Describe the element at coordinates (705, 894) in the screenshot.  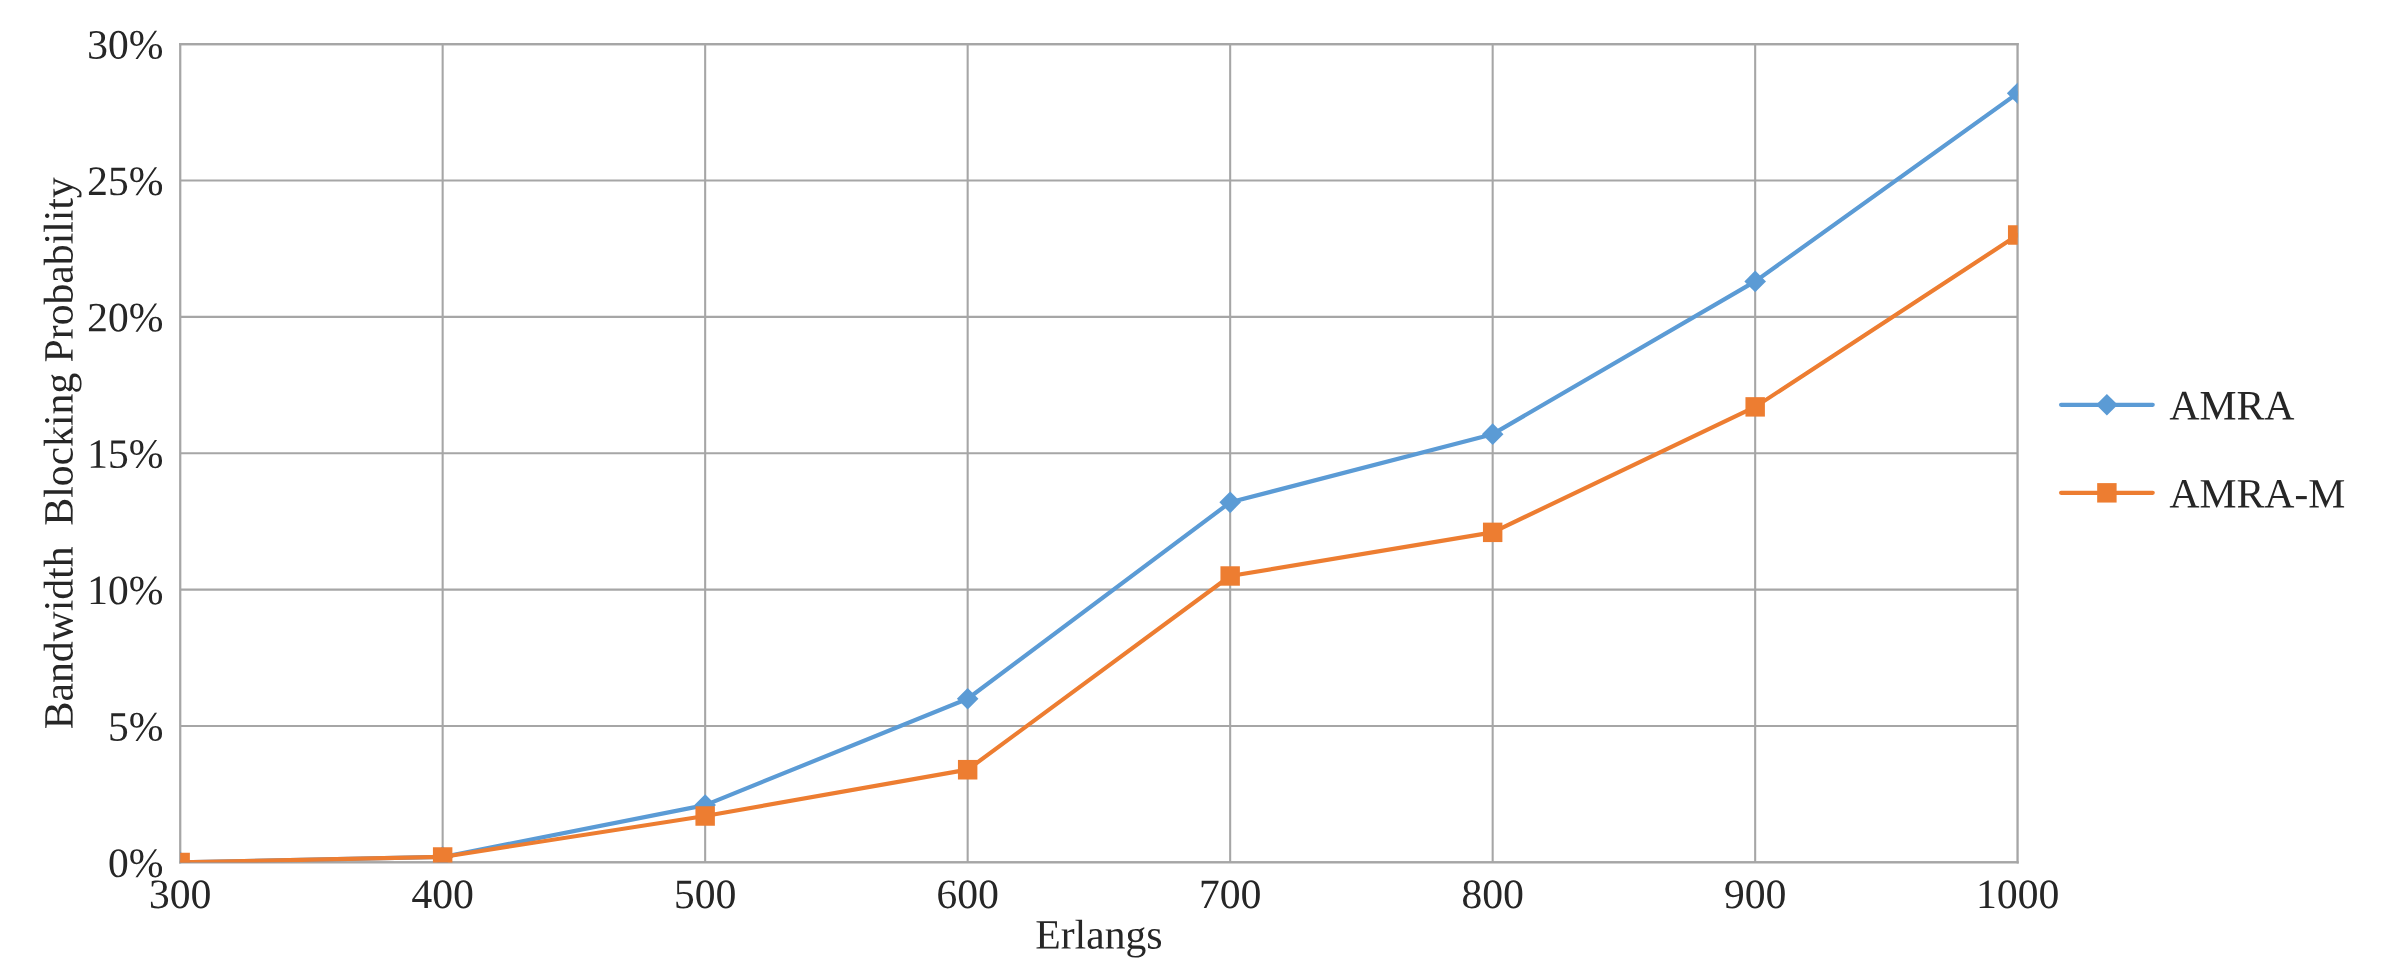
I see `x-tick-label: 500` at that location.